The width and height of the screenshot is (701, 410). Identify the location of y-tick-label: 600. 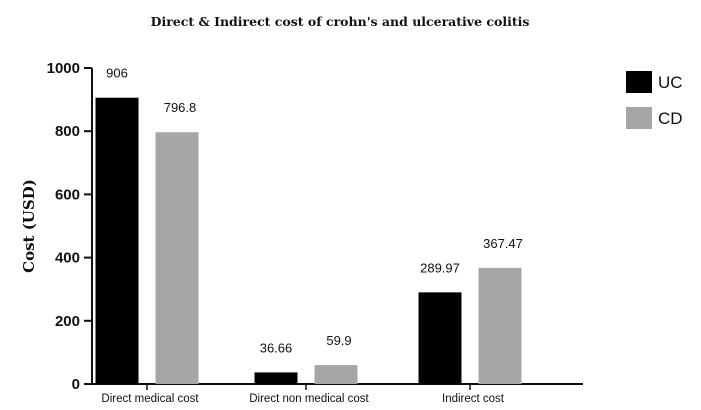
(67, 194).